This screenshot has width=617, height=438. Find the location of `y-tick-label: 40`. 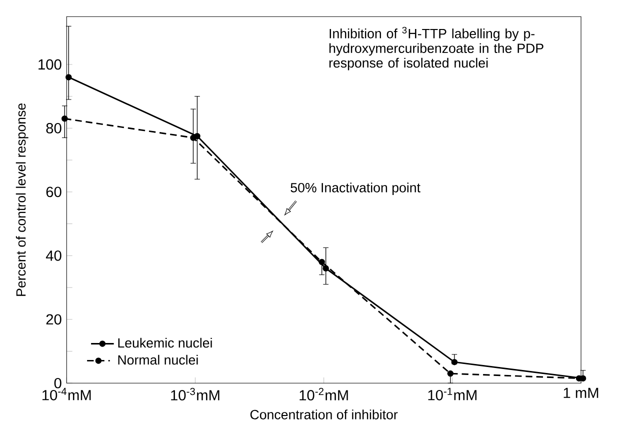

y-tick-label: 40 is located at coordinates (54, 255).